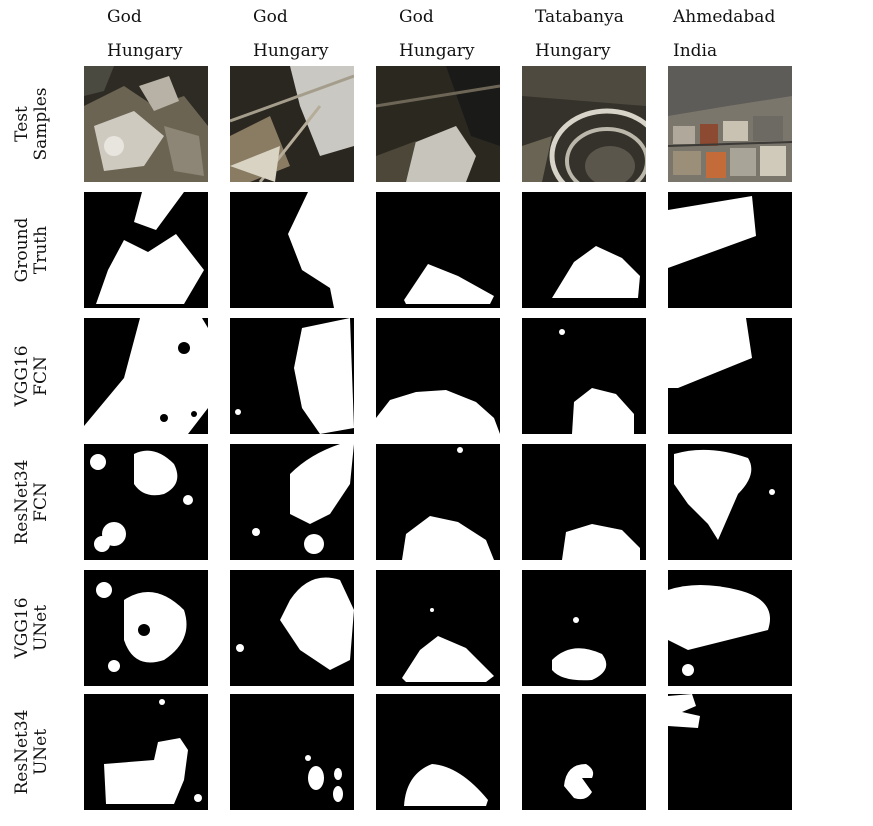  Describe the element at coordinates (41, 250) in the screenshot. I see `row-label-line: Truth` at that location.